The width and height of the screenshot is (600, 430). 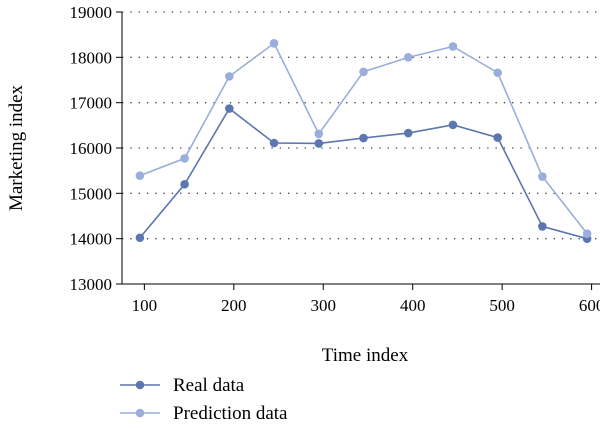 What do you see at coordinates (145, 305) in the screenshot?
I see `x-tick-label: 100` at bounding box center [145, 305].